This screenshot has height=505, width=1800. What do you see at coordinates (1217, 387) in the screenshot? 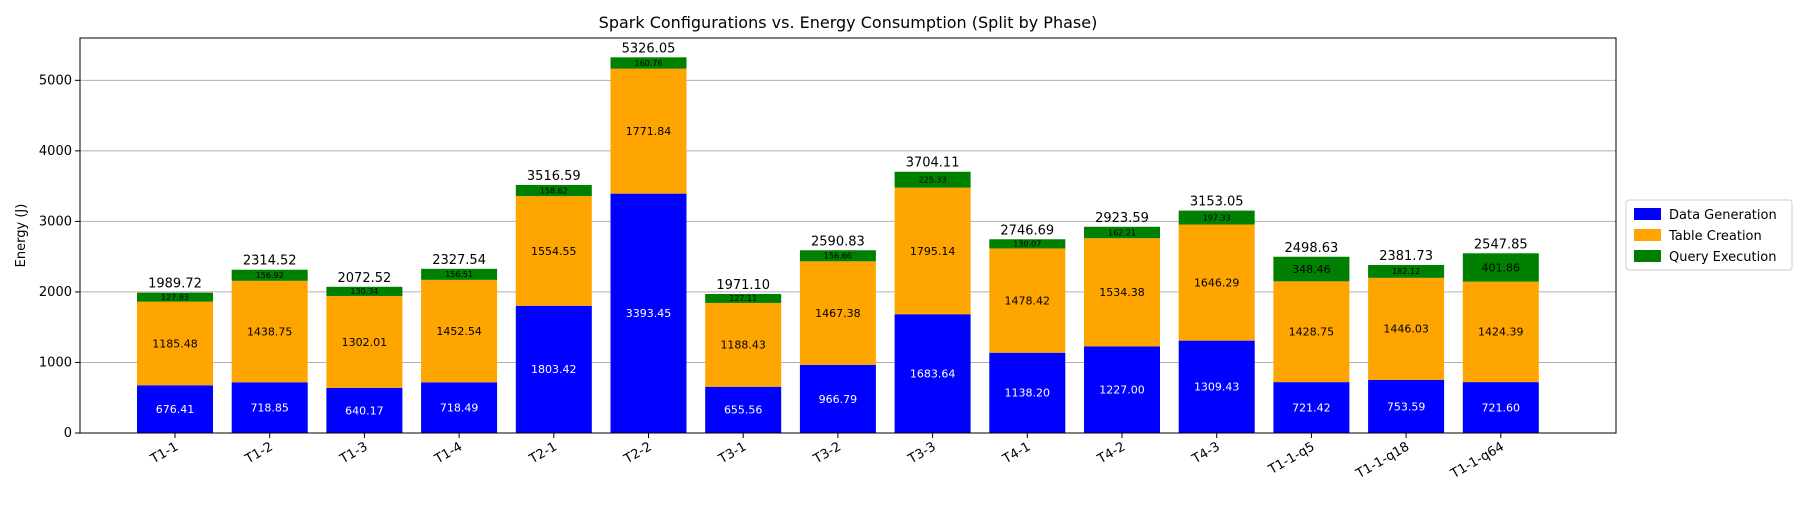
I see `segment-label: 1309.43` at bounding box center [1217, 387].